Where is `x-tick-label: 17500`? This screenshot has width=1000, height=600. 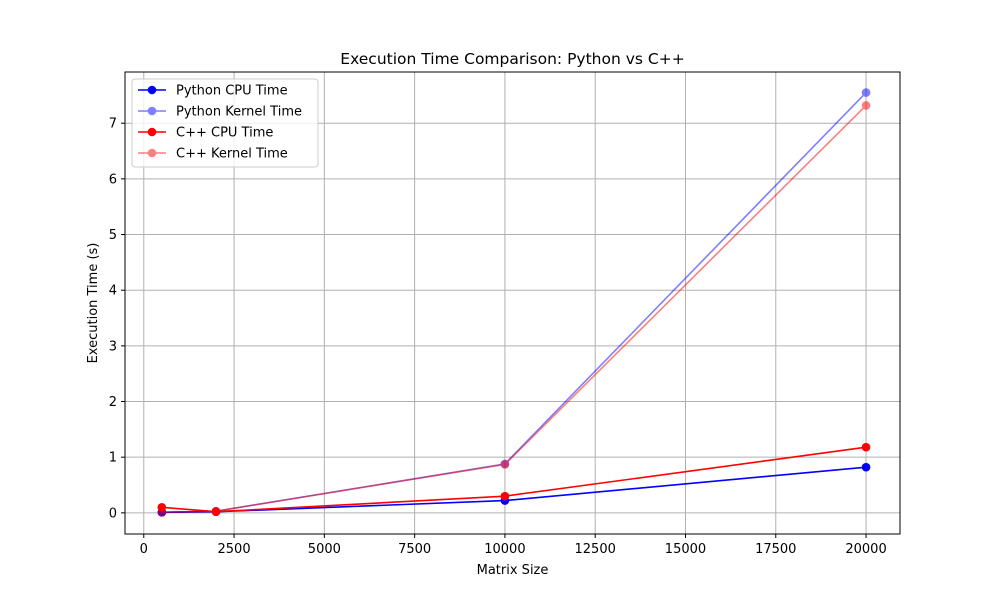 x-tick-label: 17500 is located at coordinates (775, 549).